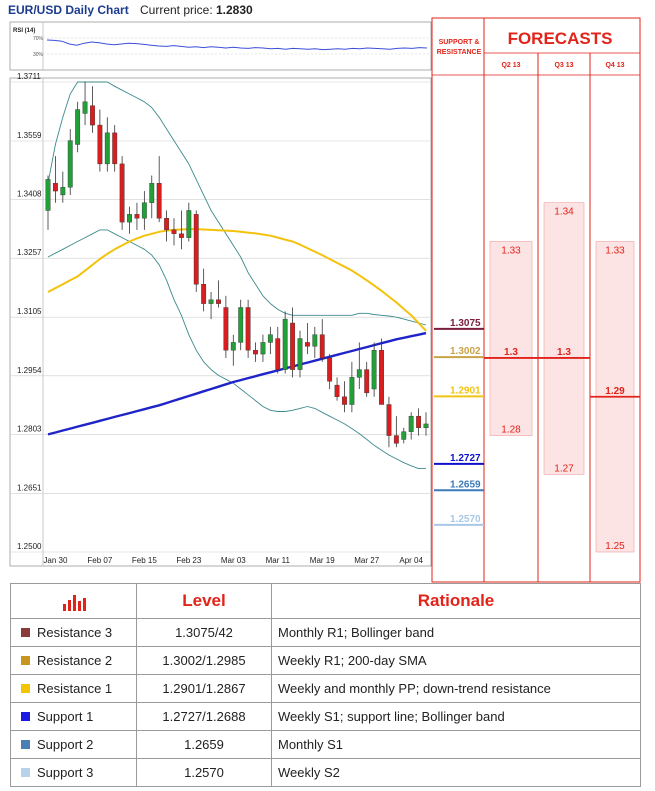 The height and width of the screenshot is (791, 655). What do you see at coordinates (366, 560) in the screenshot?
I see `x-tick-label: Mar 27` at bounding box center [366, 560].